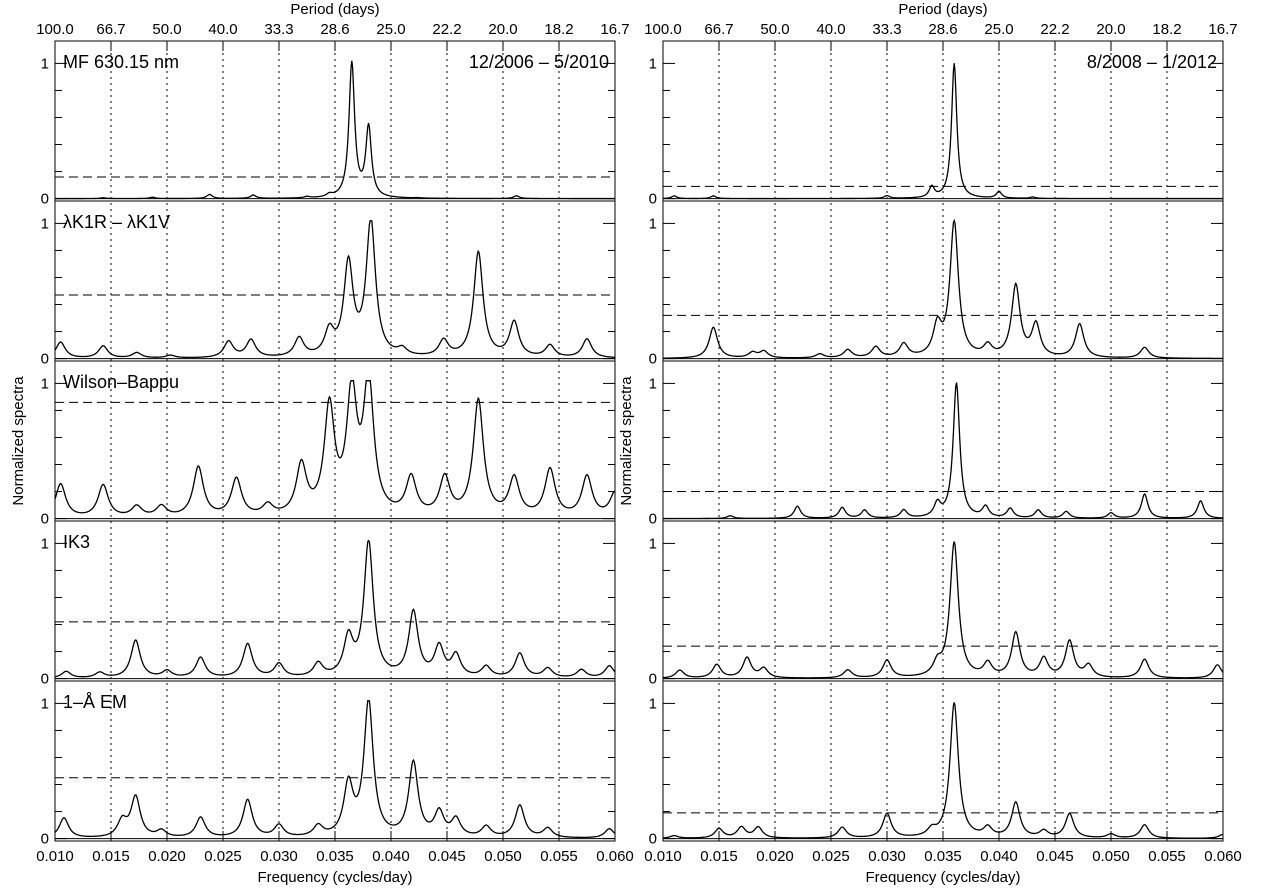 Image resolution: width=1272 pixels, height=892 pixels. What do you see at coordinates (121, 62) in the screenshot?
I see `panel-label: MF 630.15 nm` at bounding box center [121, 62].